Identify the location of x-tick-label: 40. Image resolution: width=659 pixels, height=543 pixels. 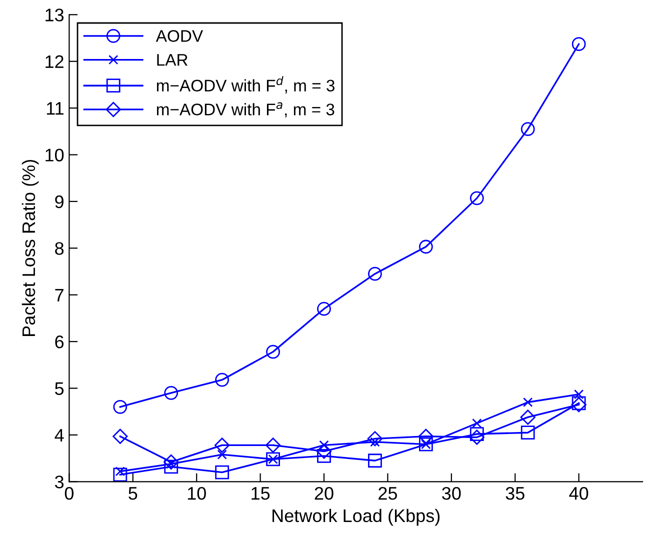
(578, 493).